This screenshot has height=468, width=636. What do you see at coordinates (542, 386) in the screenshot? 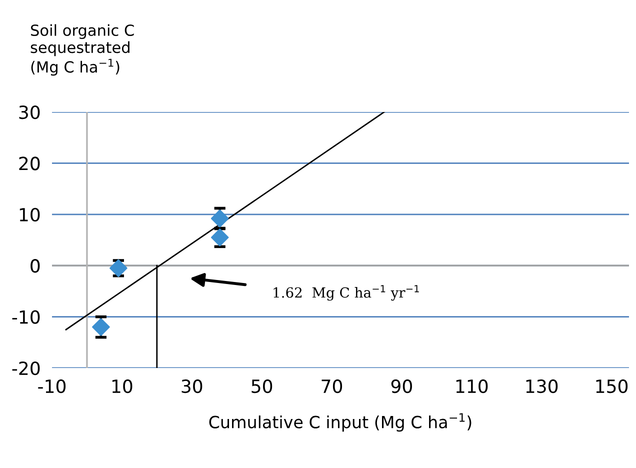
I see `x-tick-label: 130` at bounding box center [542, 386].